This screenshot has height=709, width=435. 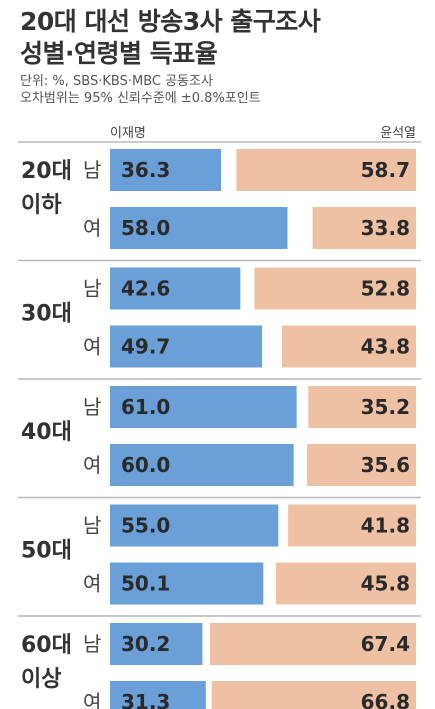 I want to click on value-label-yoon: 67.4, so click(x=385, y=644).